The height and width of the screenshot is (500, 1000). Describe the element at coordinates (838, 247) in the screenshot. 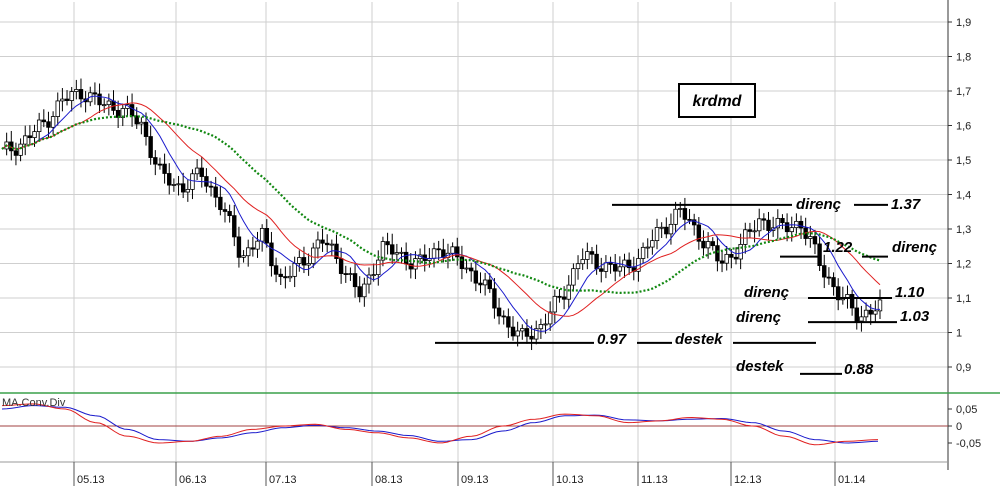

I see `resistance-value-2: 1.22` at that location.